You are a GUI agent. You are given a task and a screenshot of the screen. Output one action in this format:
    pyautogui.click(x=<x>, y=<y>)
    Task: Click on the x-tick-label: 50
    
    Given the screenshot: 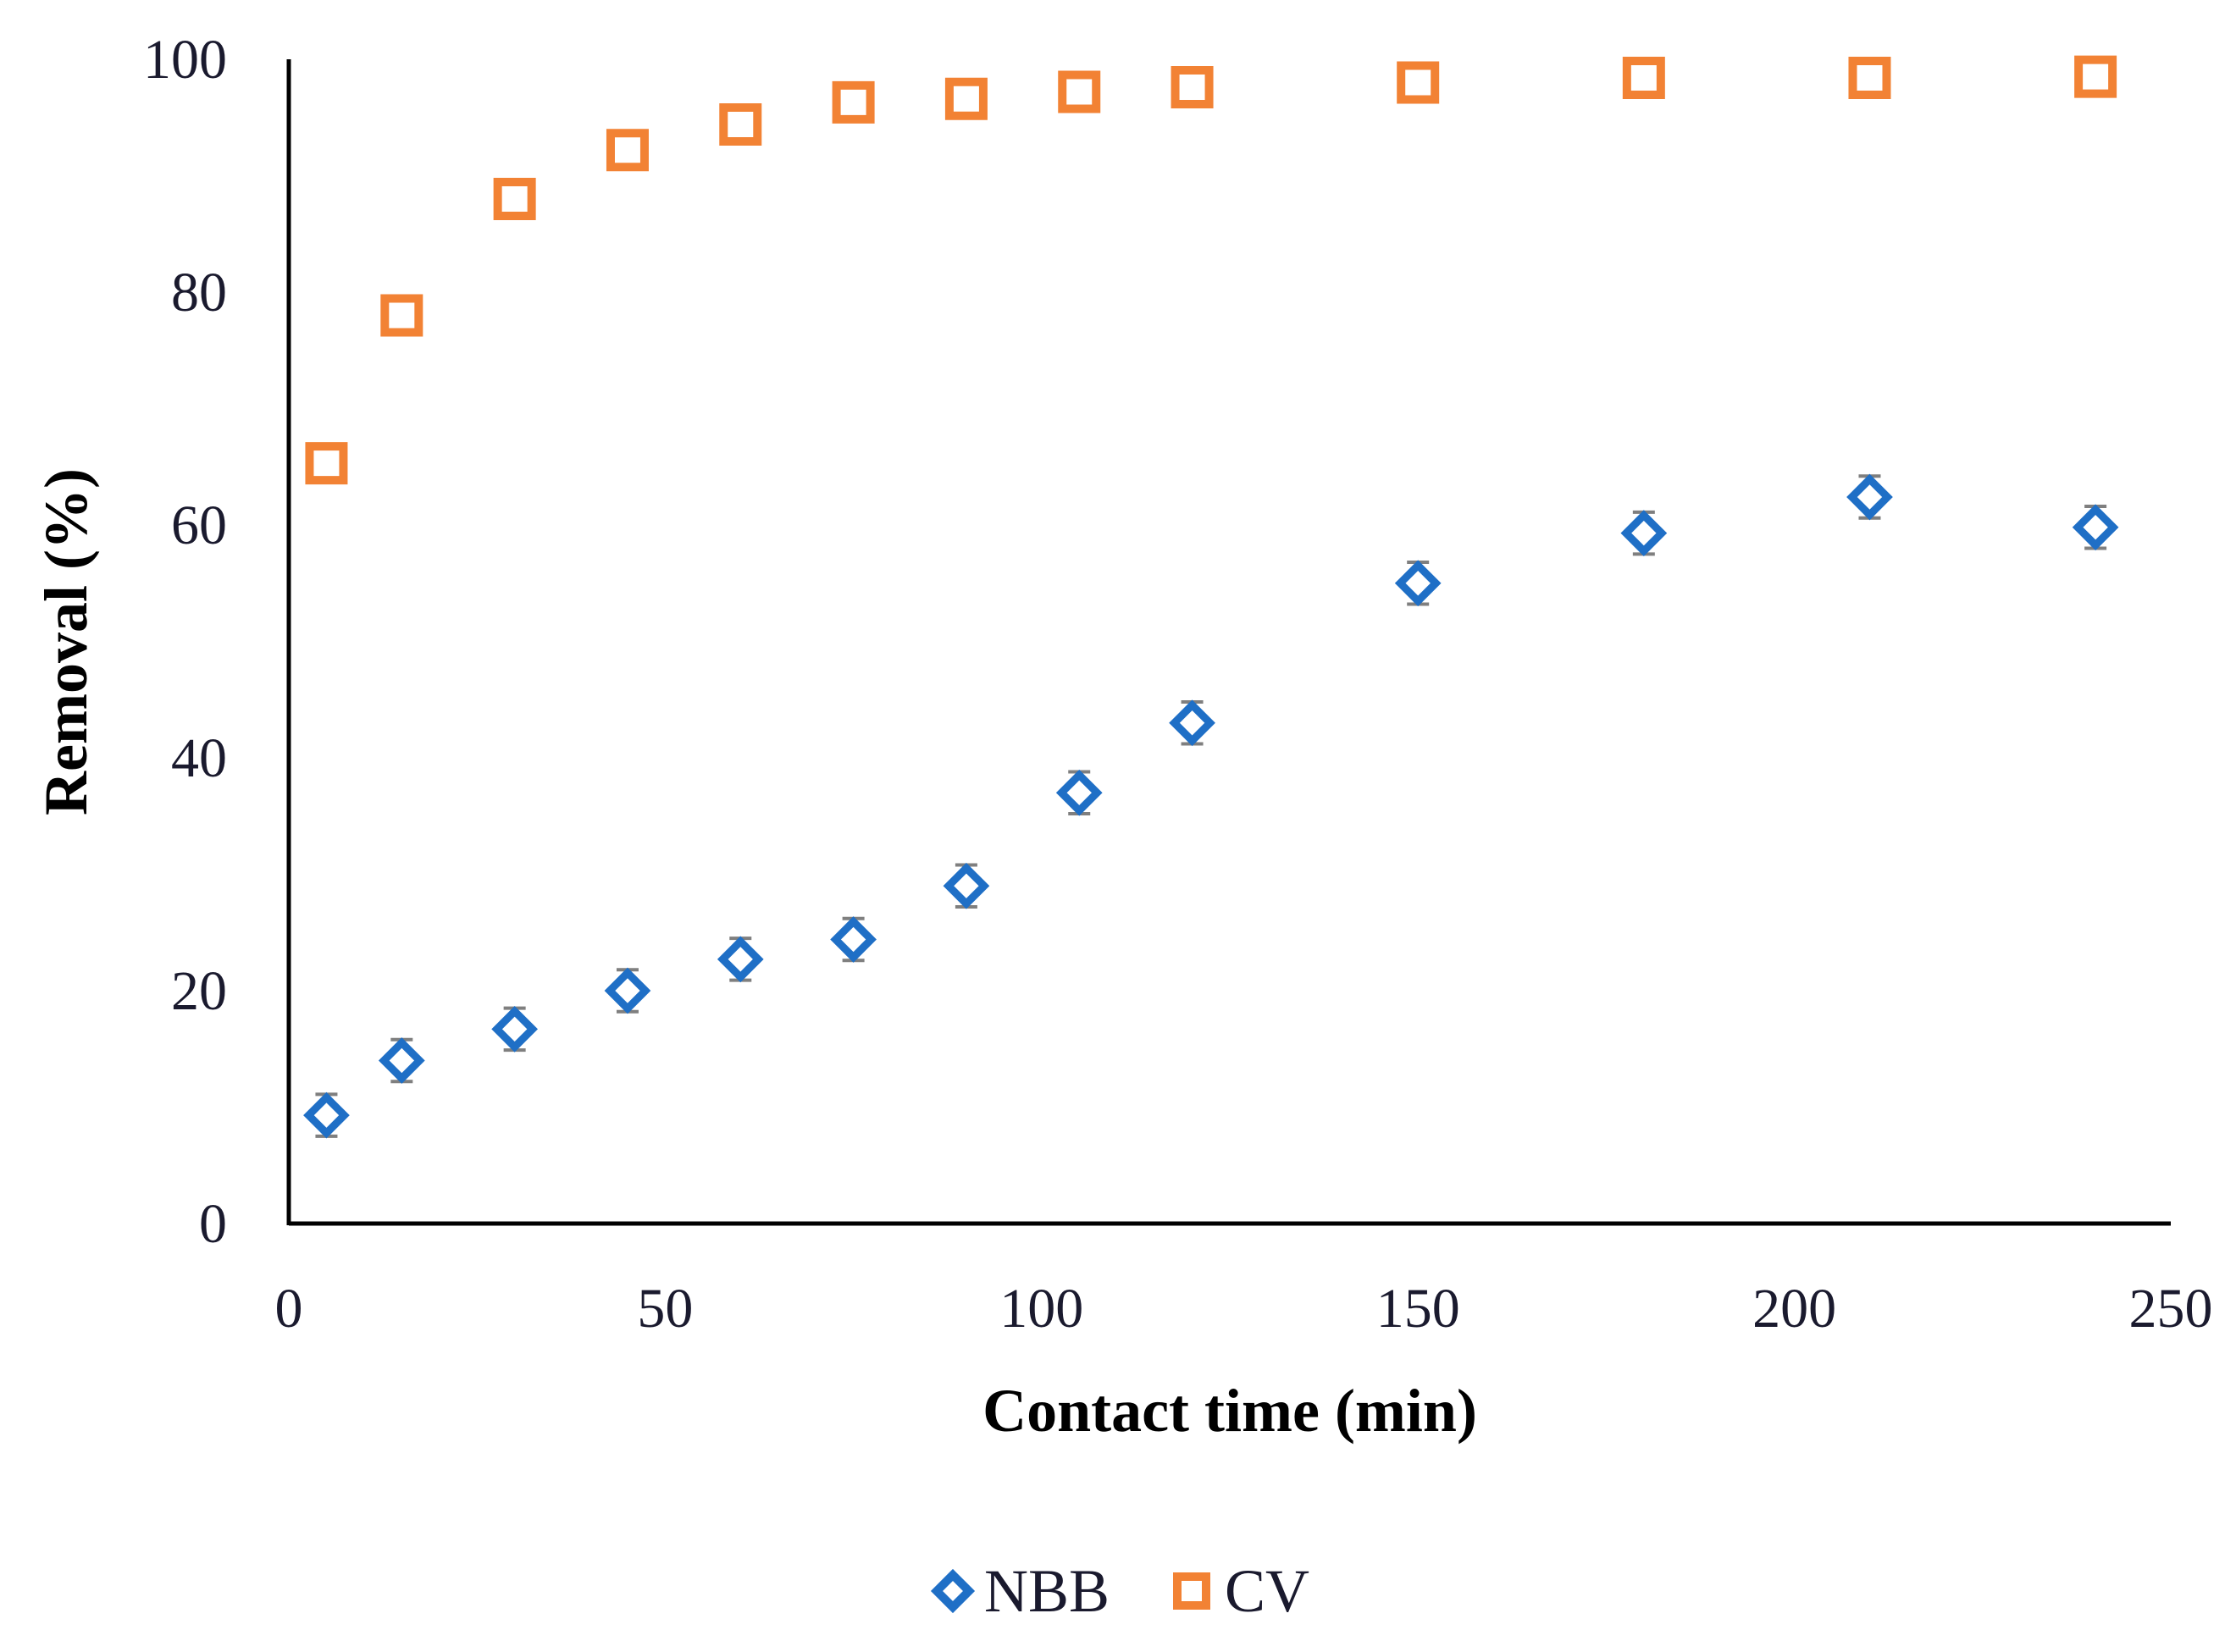 What is the action you would take?
    pyautogui.click(x=665, y=1309)
    